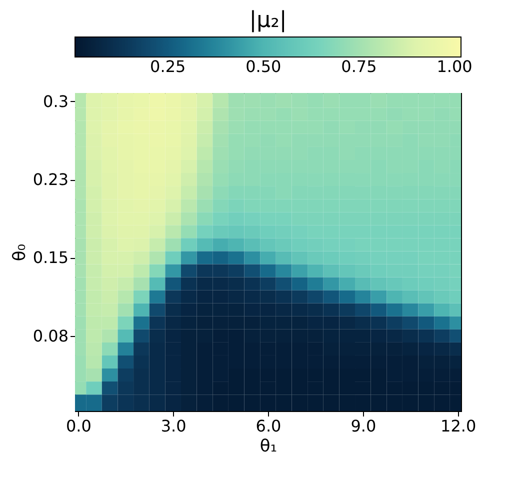 The image size is (516, 492). Describe the element at coordinates (458, 426) in the screenshot. I see `x-tick-label: 12.0` at that location.